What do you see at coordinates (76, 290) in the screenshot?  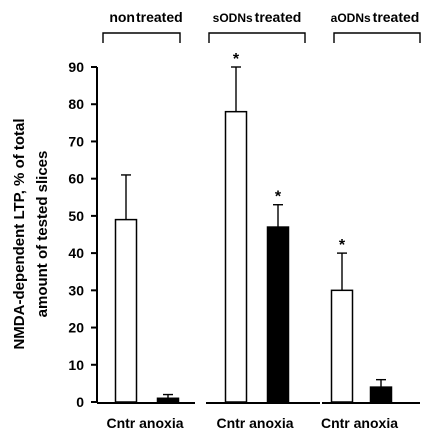 I see `y-tick-label: 30` at bounding box center [76, 290].